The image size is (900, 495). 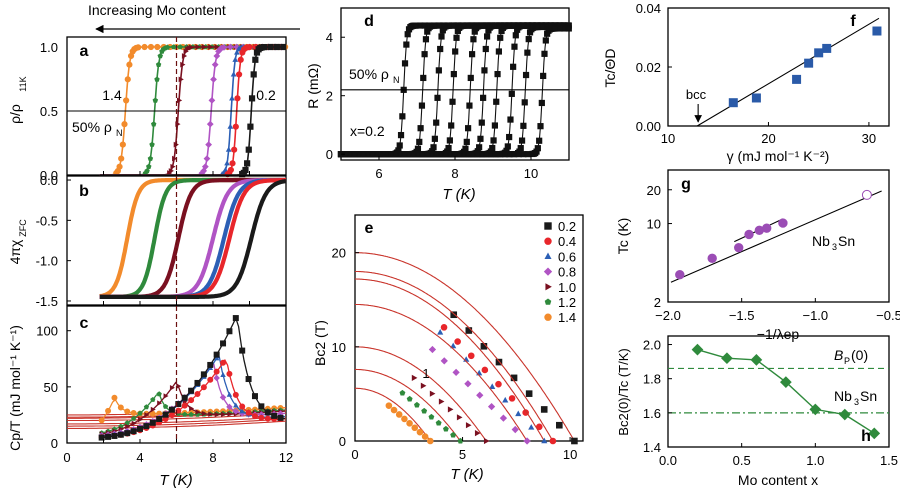 What do you see at coordinates (339, 347) in the screenshot?
I see `y-tick-label: 10` at bounding box center [339, 347].